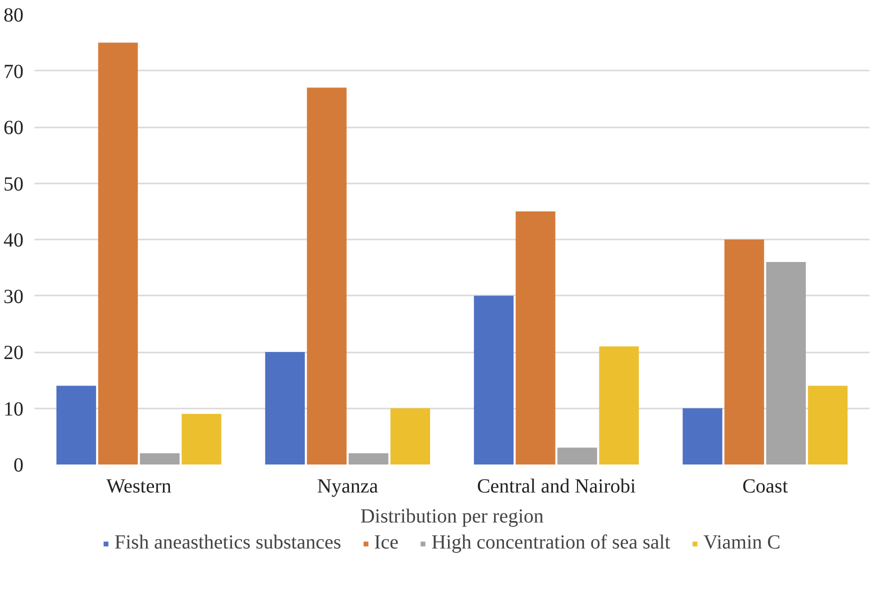  What do you see at coordinates (551, 543) in the screenshot?
I see `legend-label: High concentration of sea salt` at bounding box center [551, 543].